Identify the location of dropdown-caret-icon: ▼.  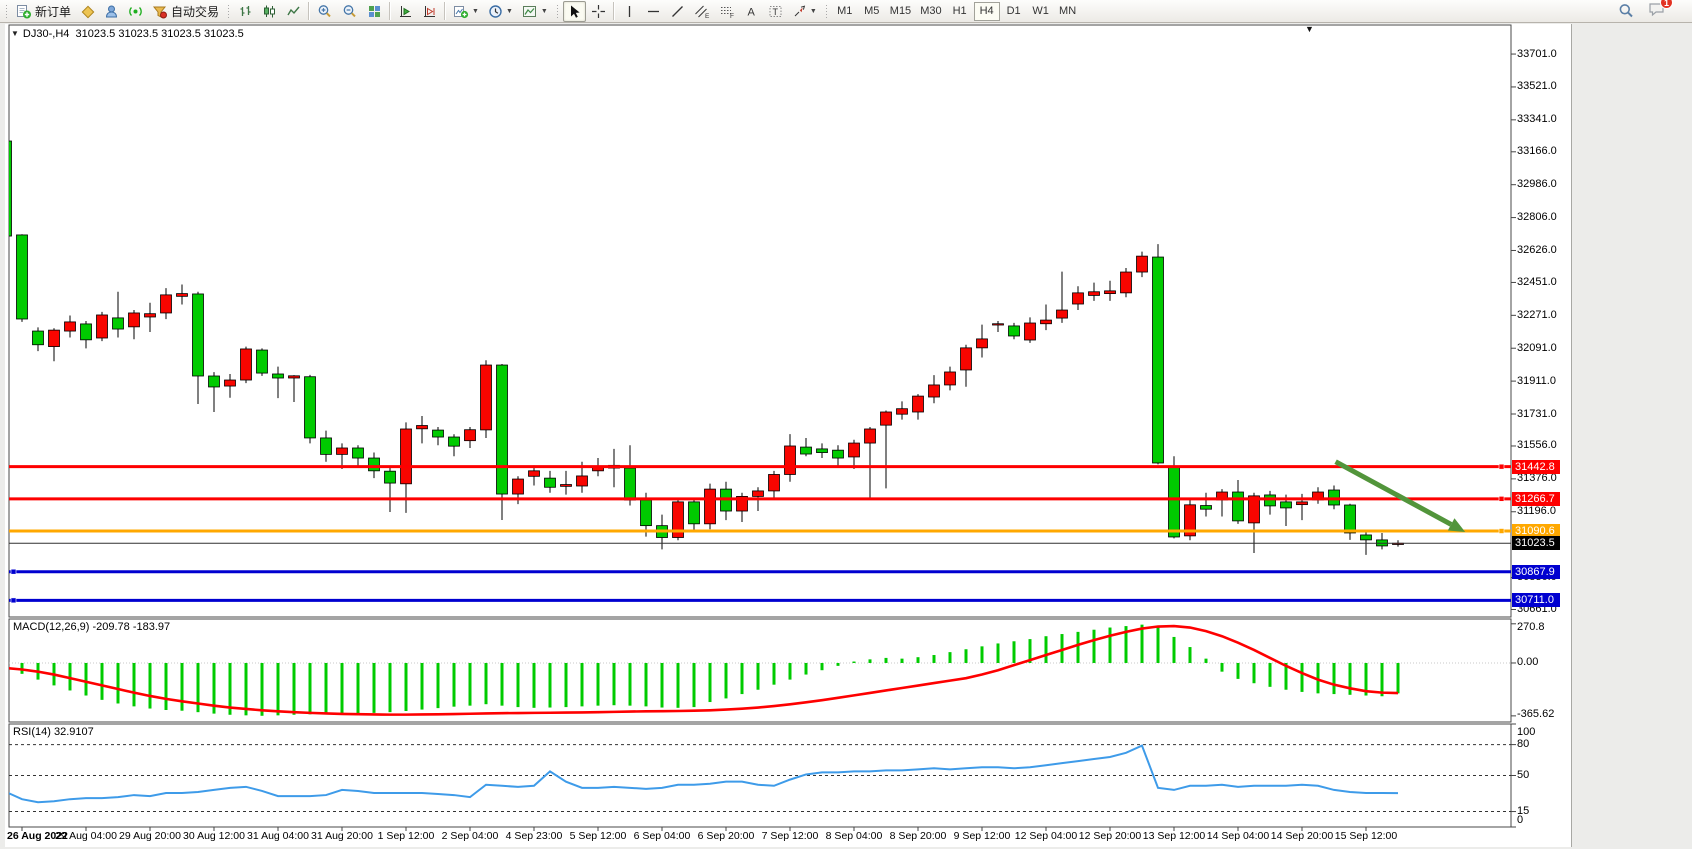
(509, 11).